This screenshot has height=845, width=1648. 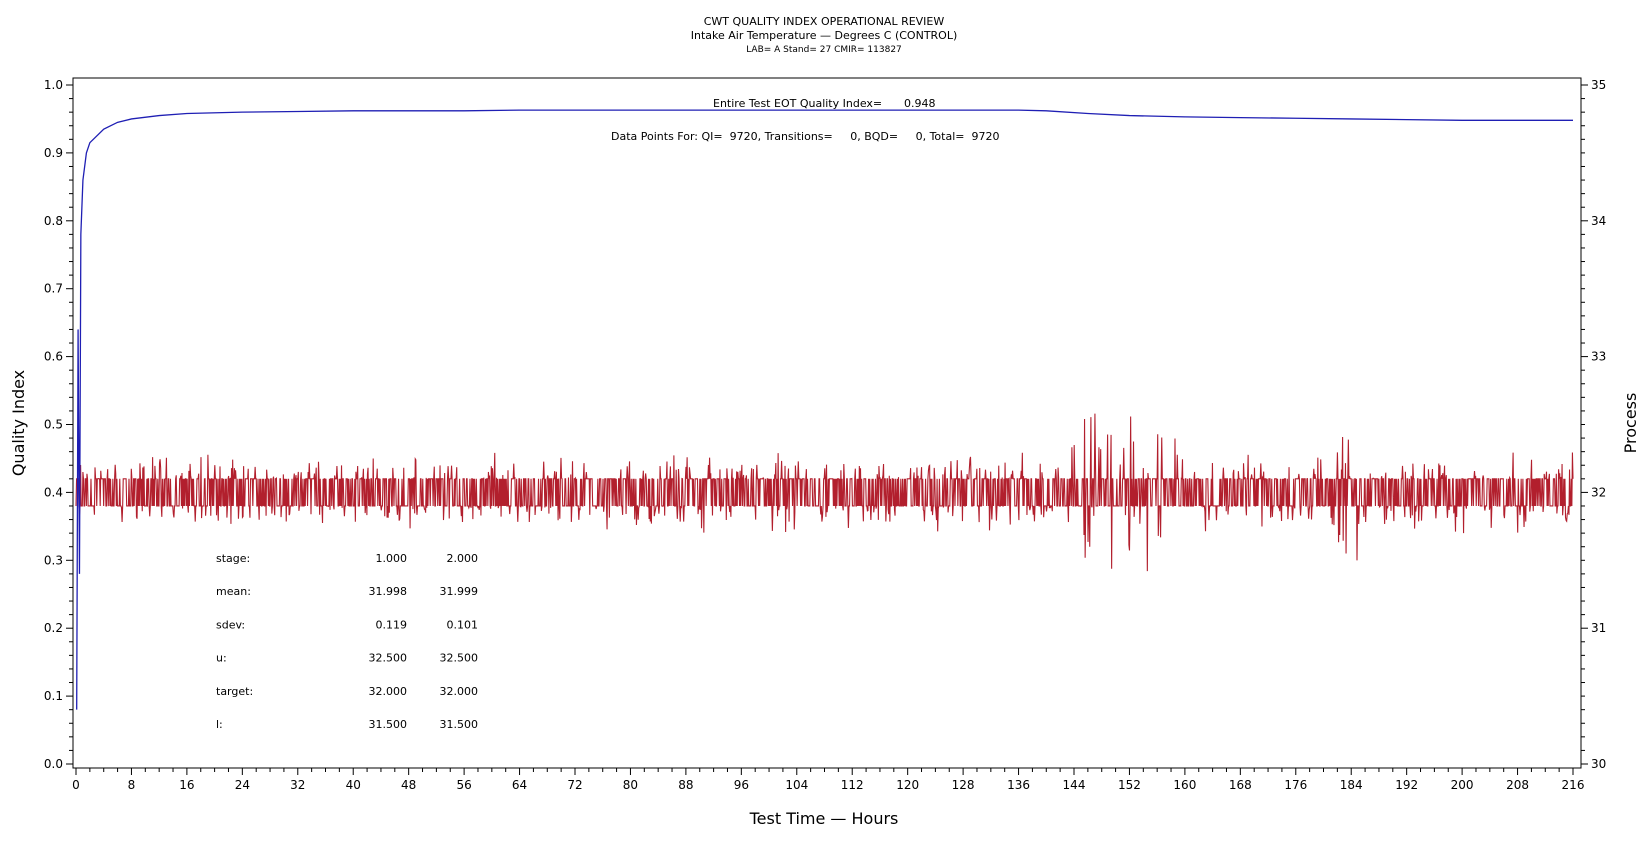 I want to click on y-tick-label: 0.3, so click(x=53, y=560).